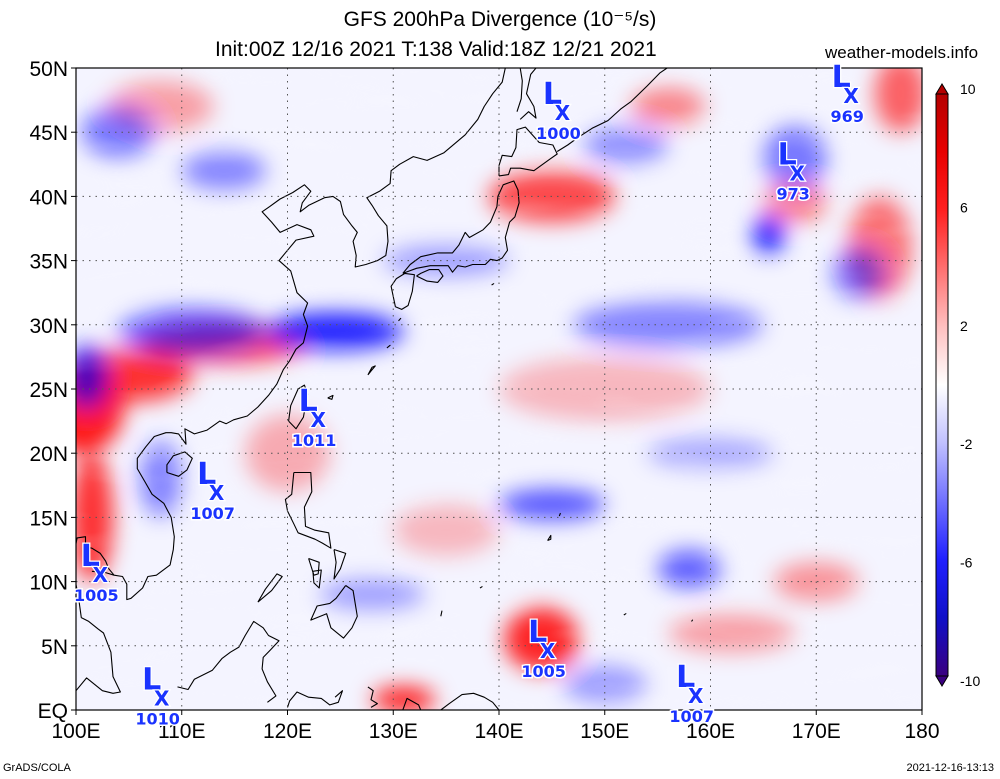  What do you see at coordinates (970, 681) in the screenshot?
I see `colorbar-label: -10` at bounding box center [970, 681].